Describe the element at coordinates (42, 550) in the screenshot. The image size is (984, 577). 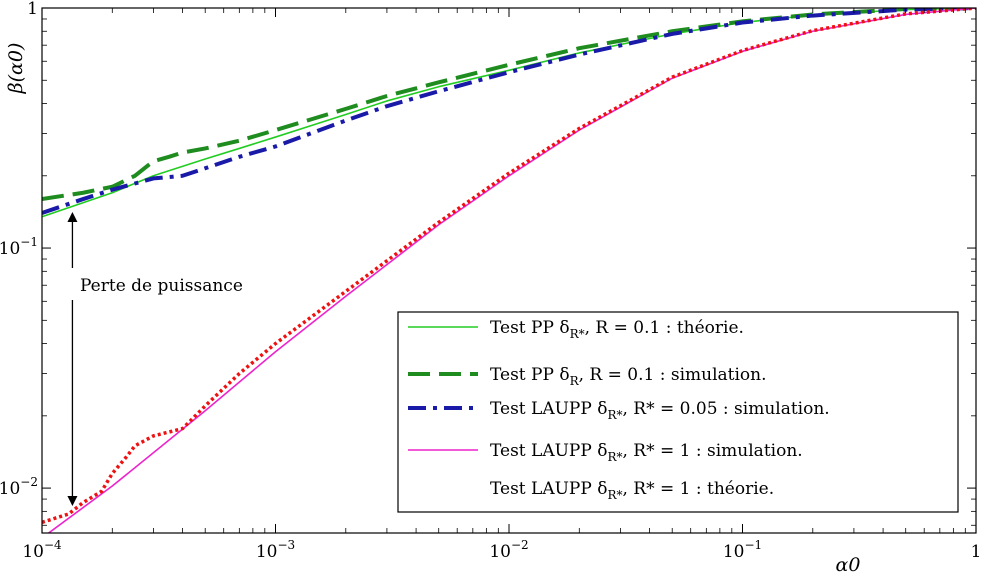
I see `x-tick-label-1: 10⁻⁴` at that location.